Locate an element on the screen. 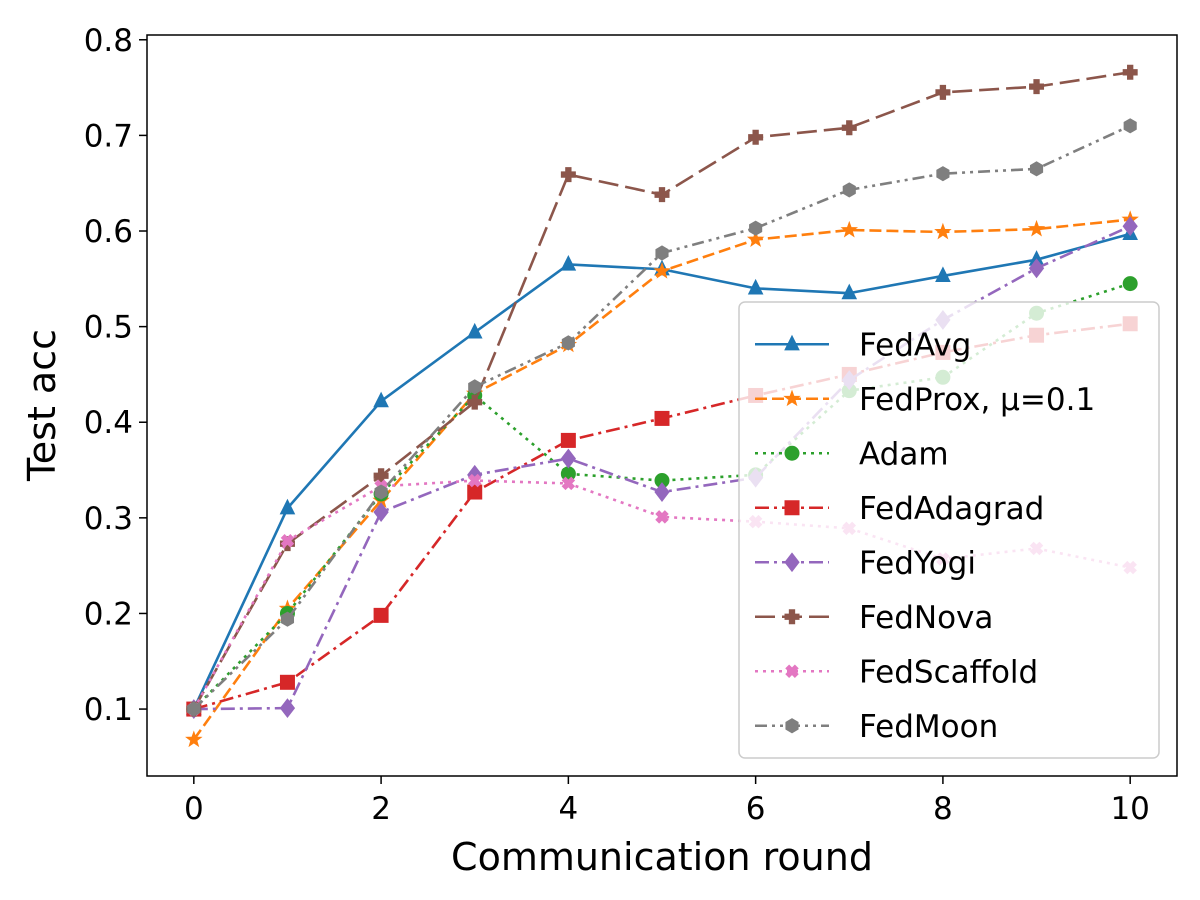 The height and width of the screenshot is (900, 1200). legend-label: FedNova is located at coordinates (926, 618).